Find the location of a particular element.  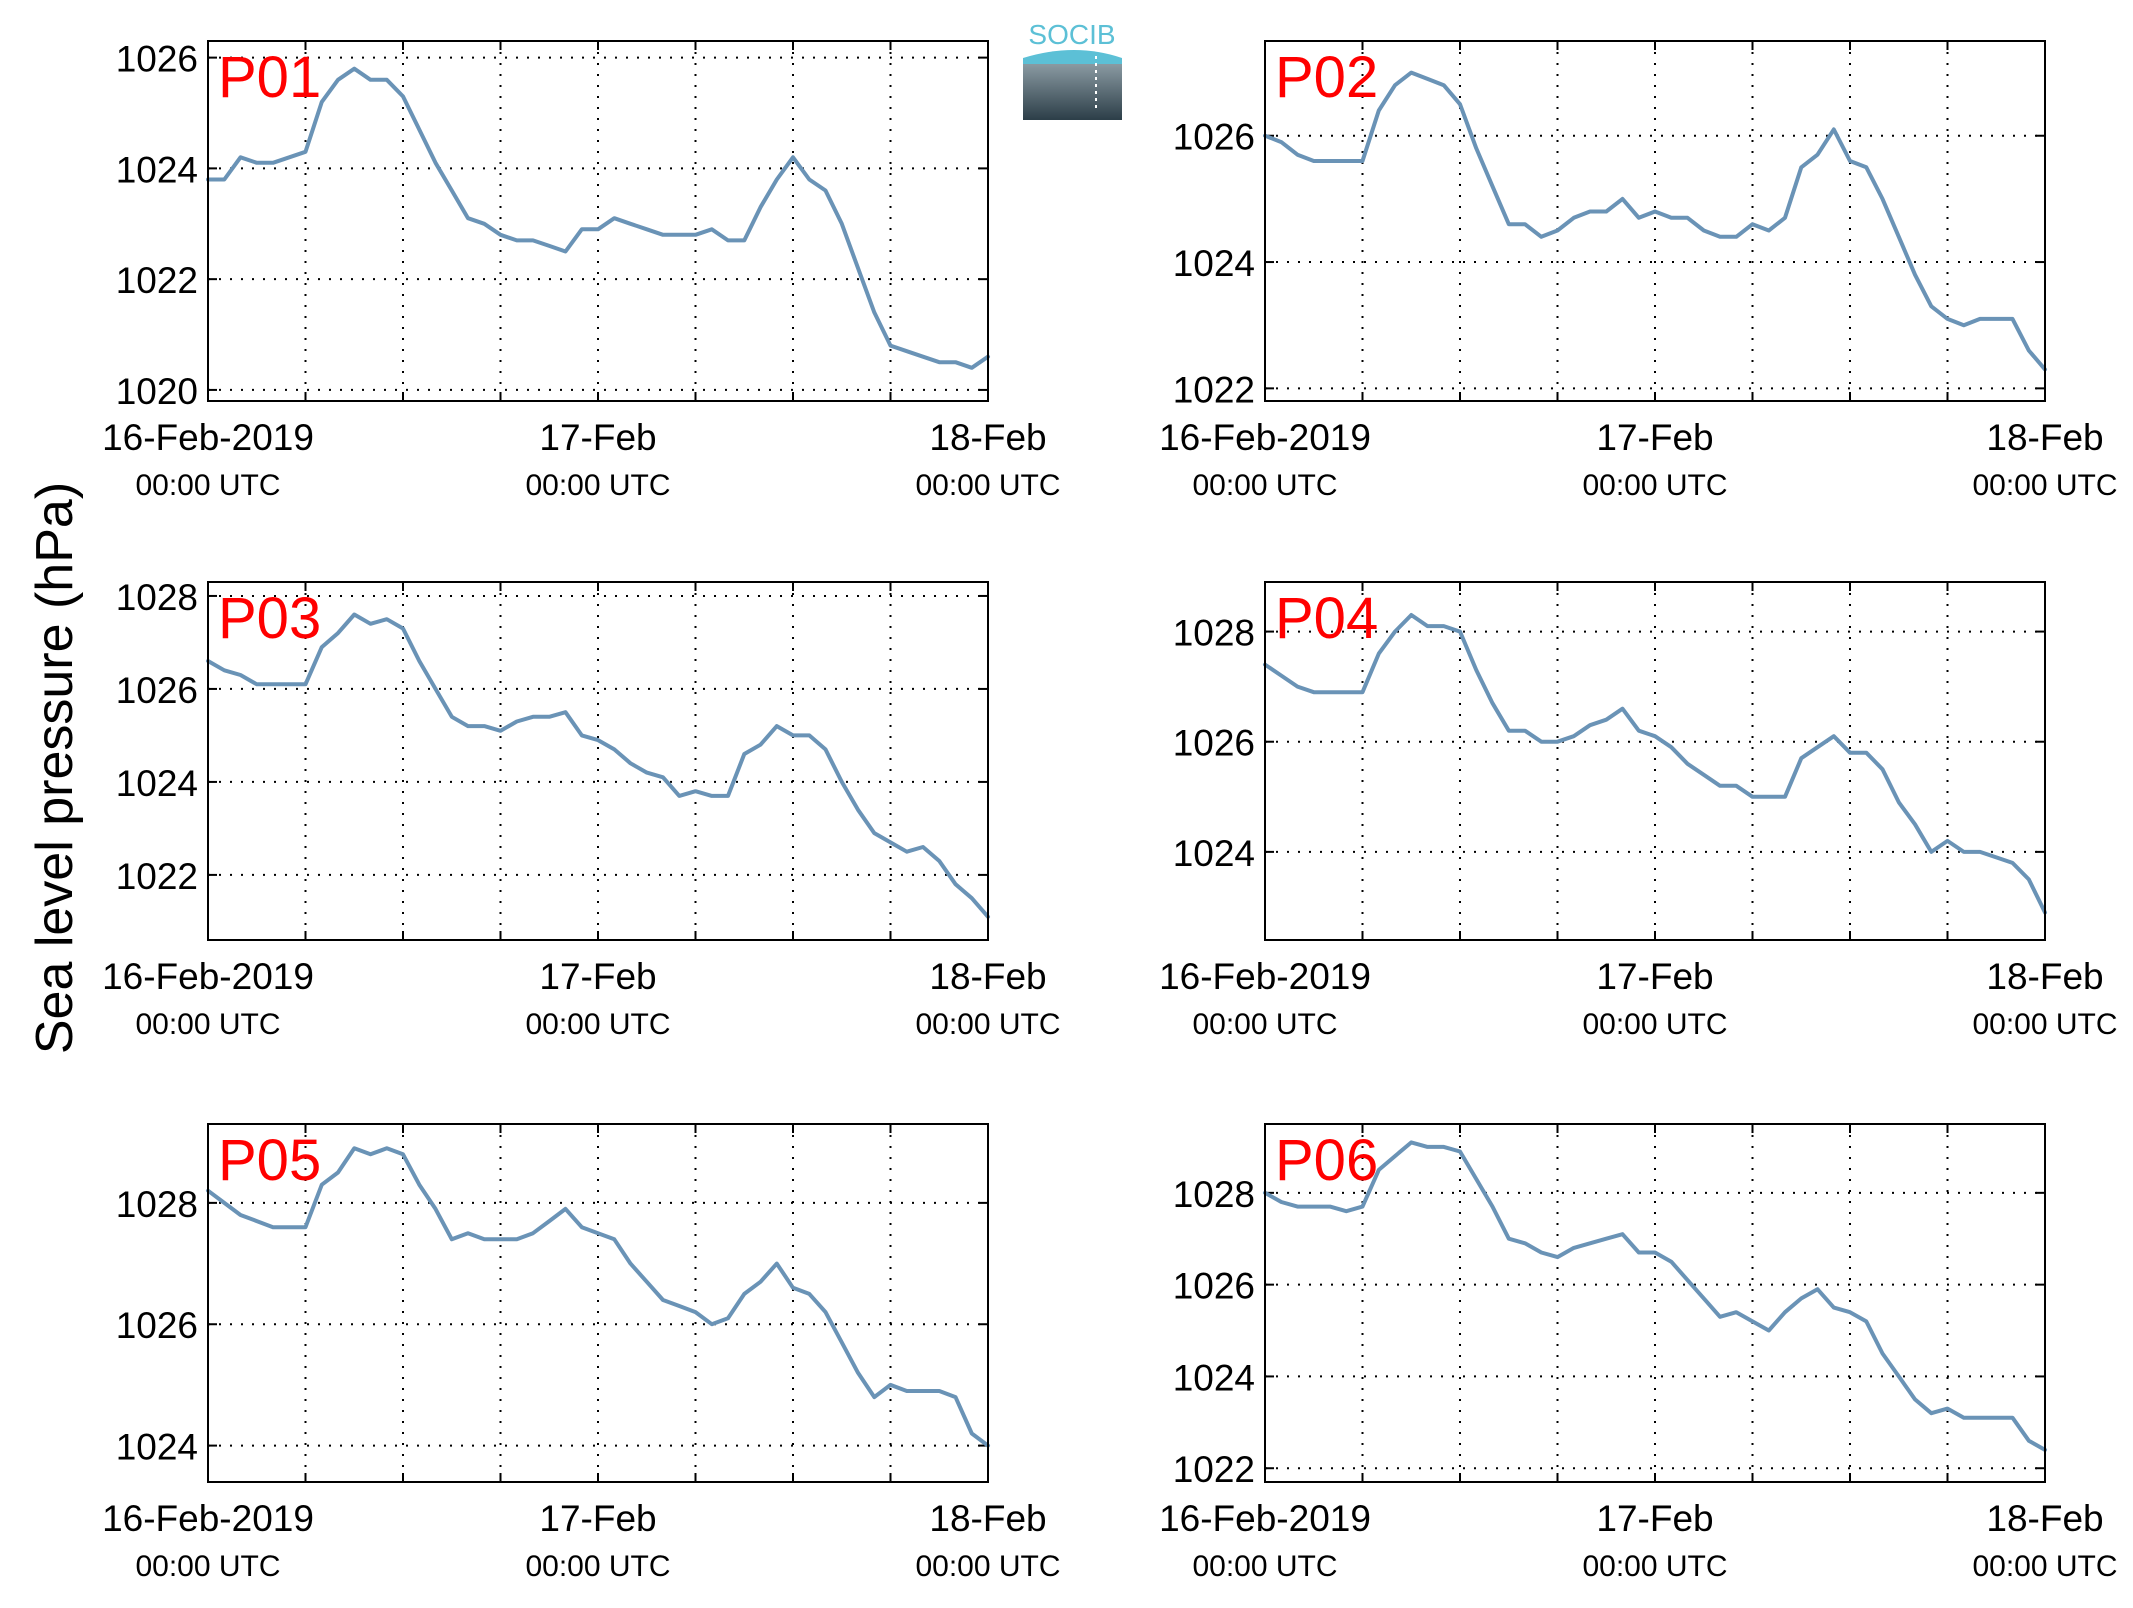

logo-wave is located at coordinates (1072, 57).